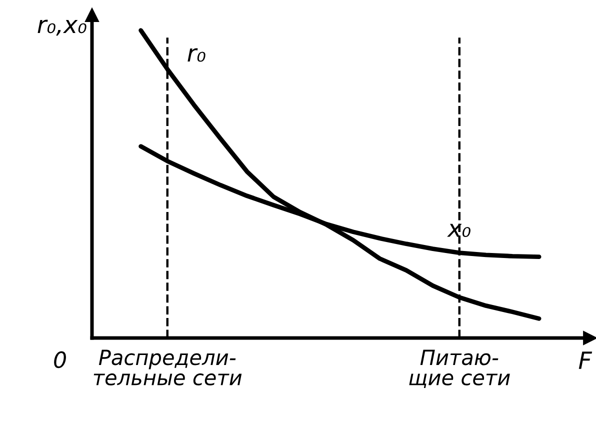 Image resolution: width=596 pixels, height=423 pixels. What do you see at coordinates (168, 368) in the screenshot?
I see `x-tick-label: Распредели- тельные сети` at bounding box center [168, 368].